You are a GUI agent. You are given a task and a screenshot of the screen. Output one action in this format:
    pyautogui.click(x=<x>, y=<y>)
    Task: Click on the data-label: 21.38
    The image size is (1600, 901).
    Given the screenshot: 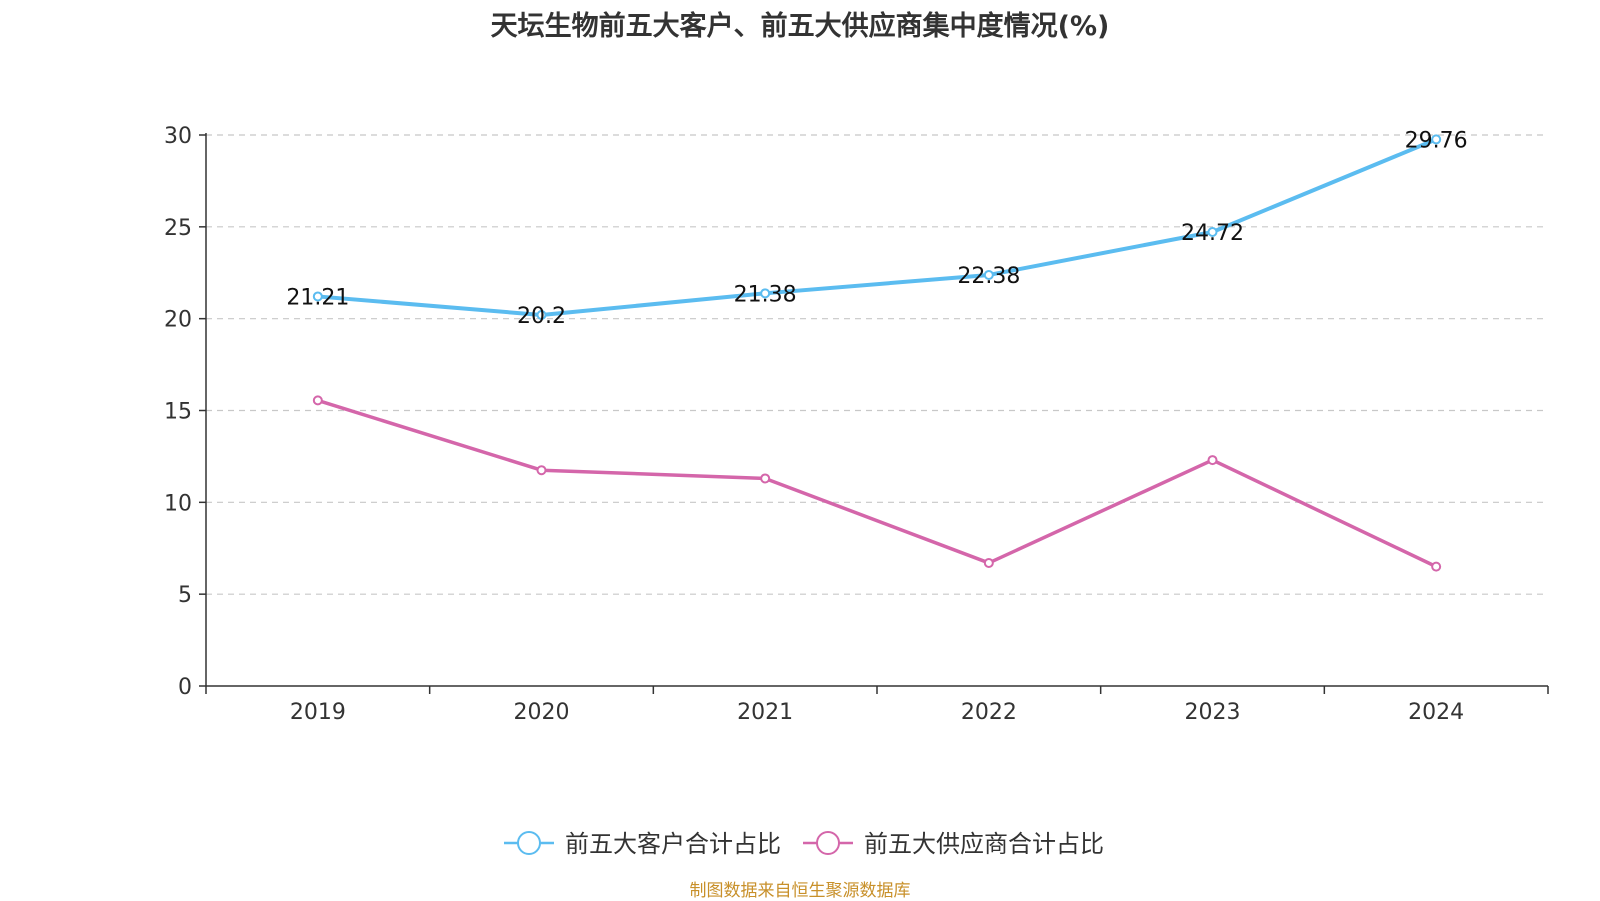 What is the action you would take?
    pyautogui.click(x=765, y=294)
    